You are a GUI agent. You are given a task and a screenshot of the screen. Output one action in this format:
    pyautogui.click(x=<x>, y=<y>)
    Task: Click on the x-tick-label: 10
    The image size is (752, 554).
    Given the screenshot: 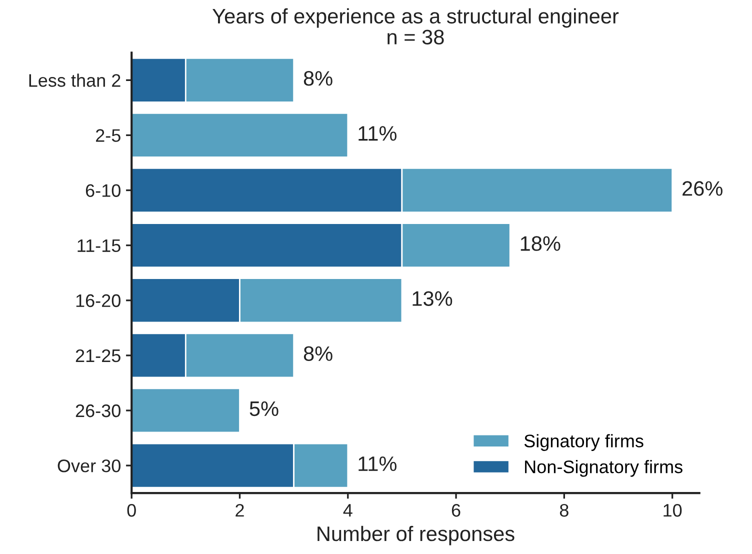 What is the action you would take?
    pyautogui.click(x=673, y=510)
    